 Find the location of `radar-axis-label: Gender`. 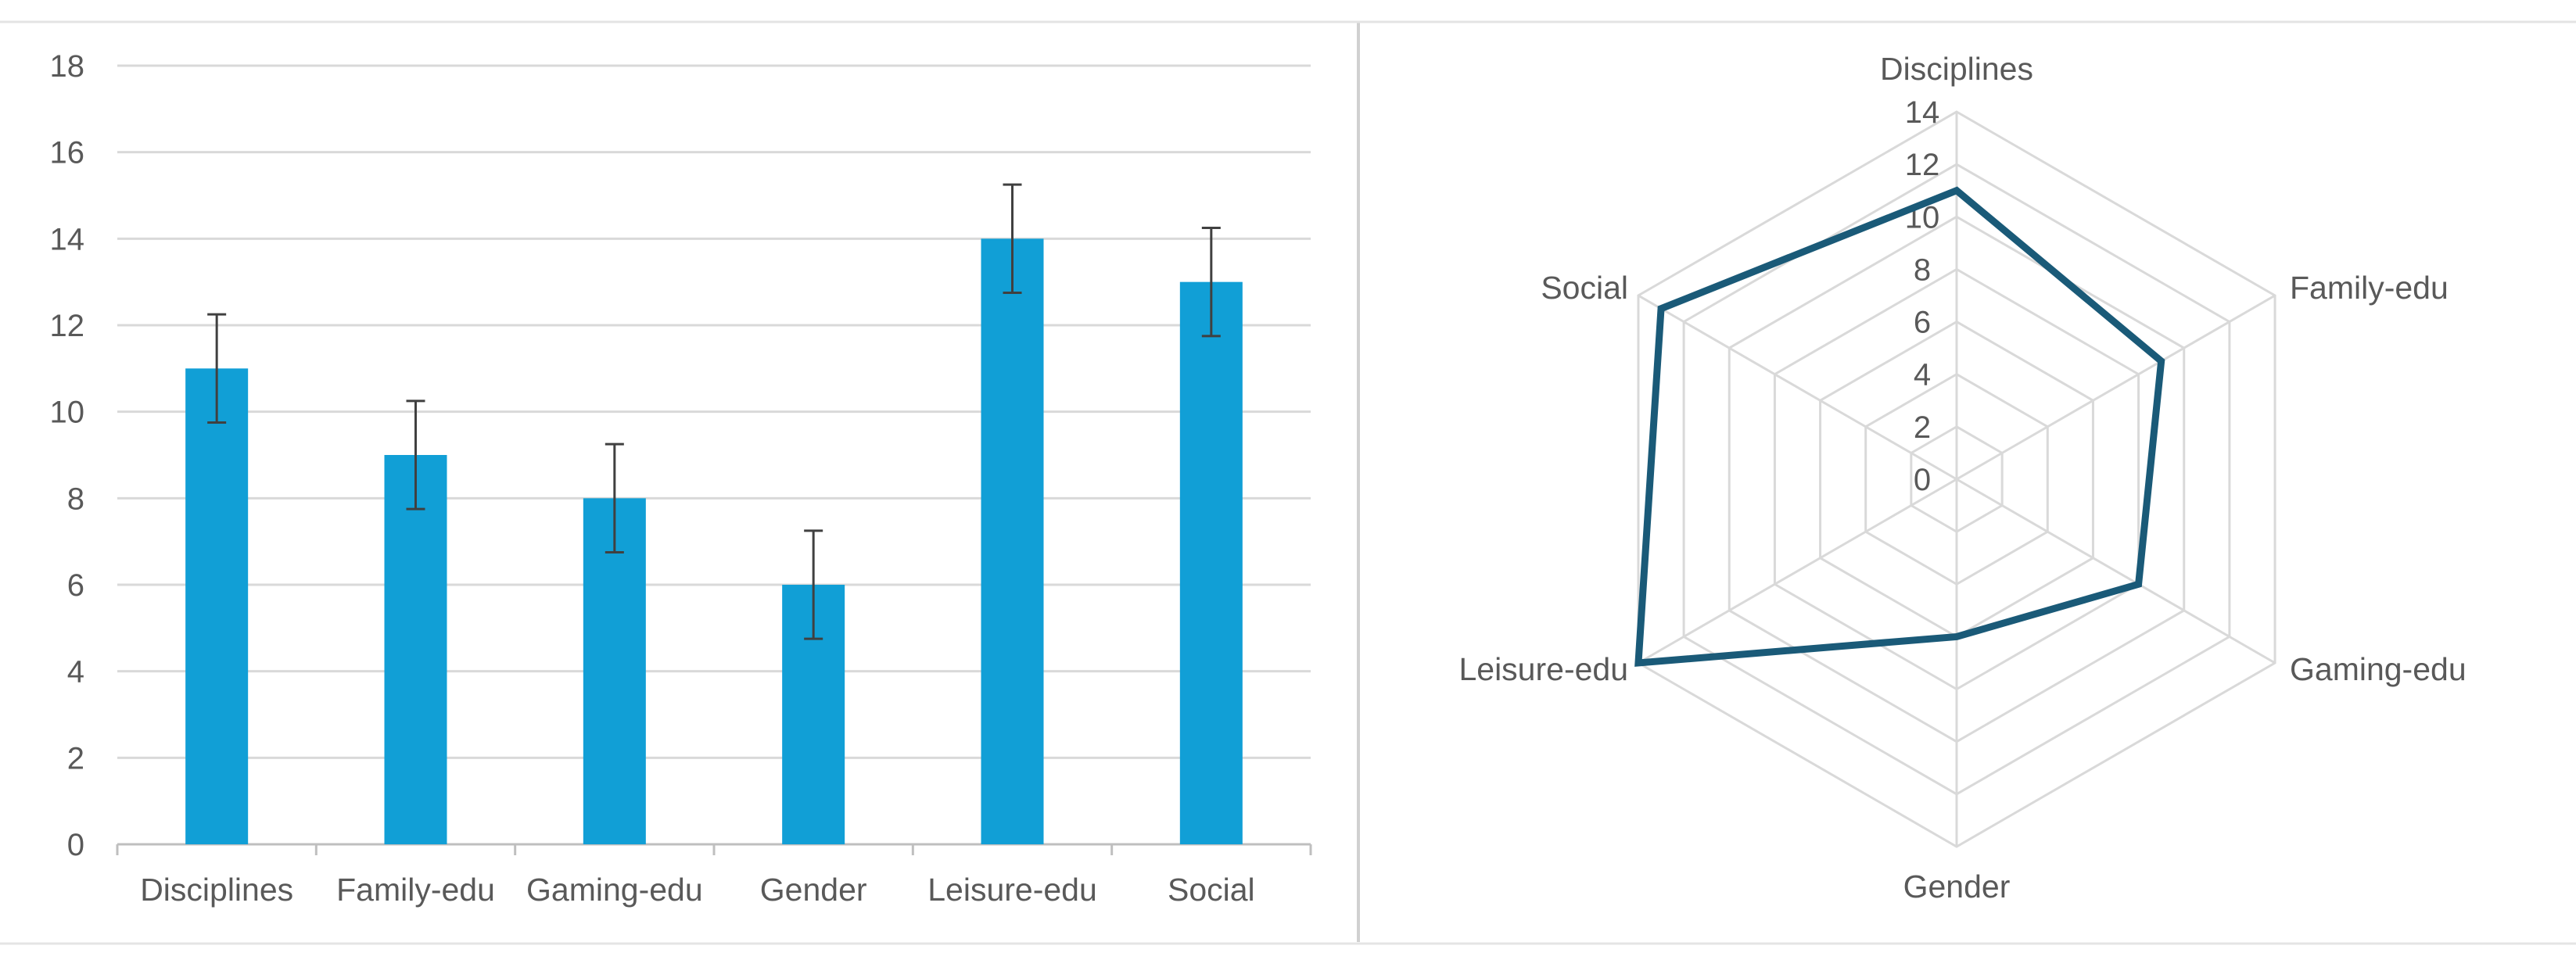

radar-axis-label: Gender is located at coordinates (1957, 886).